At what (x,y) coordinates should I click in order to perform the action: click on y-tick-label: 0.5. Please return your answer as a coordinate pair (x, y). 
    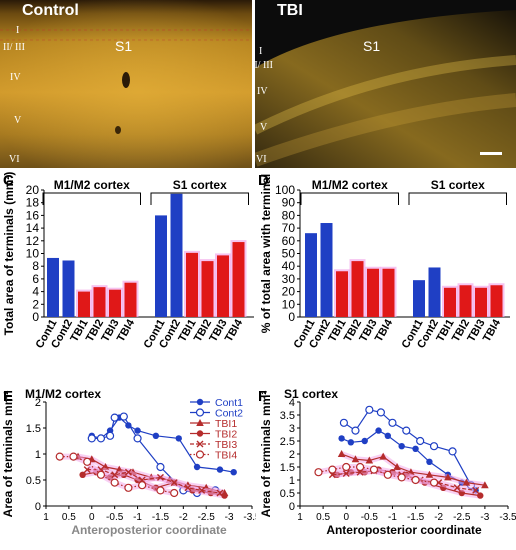
    Looking at the image, I should click on (287, 494).